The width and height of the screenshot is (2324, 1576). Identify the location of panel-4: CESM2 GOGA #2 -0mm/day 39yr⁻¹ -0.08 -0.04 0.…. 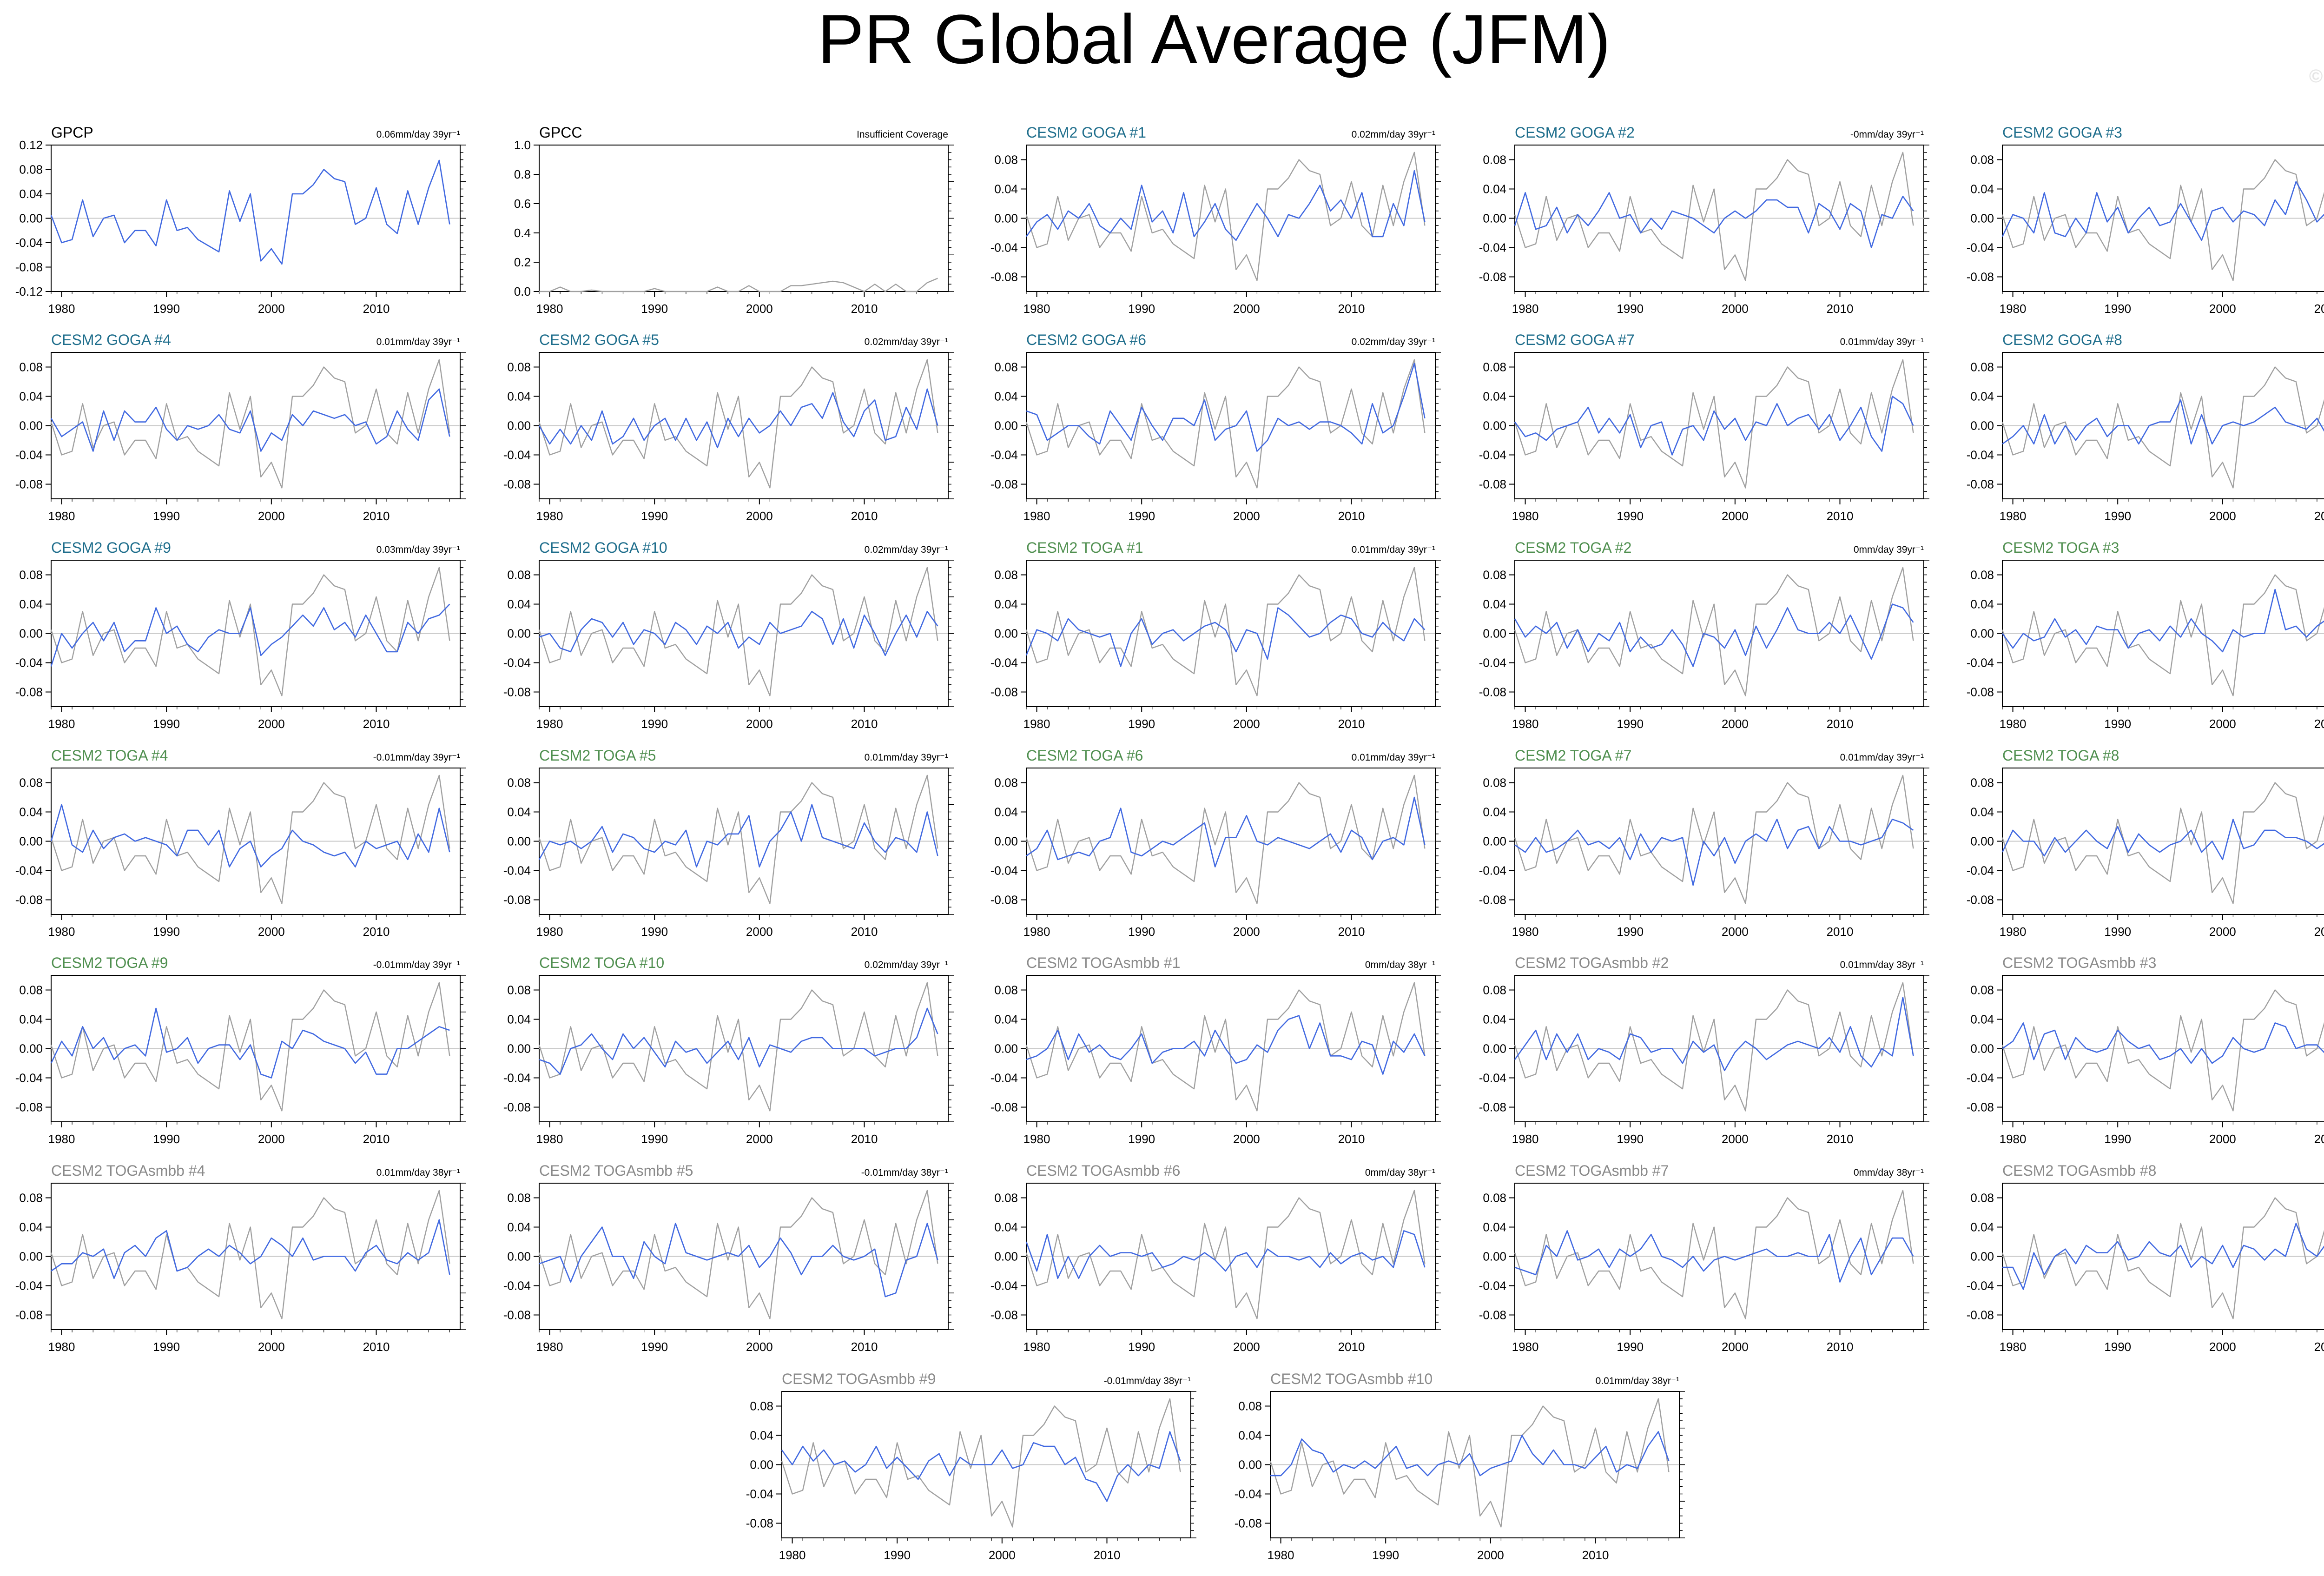
(1704, 220).